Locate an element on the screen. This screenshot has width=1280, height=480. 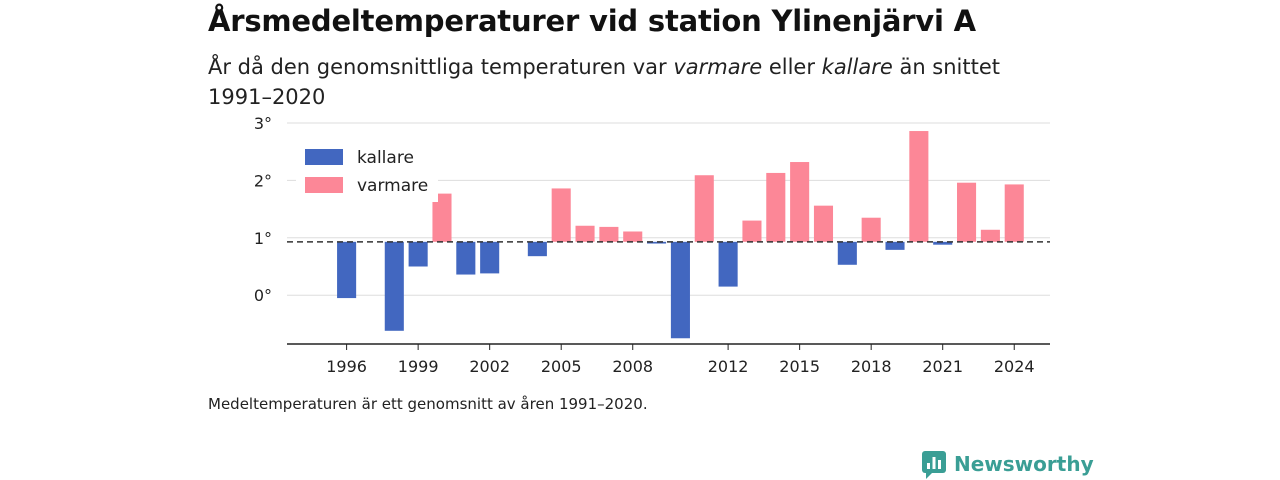
bar-2001 is located at coordinates (466, 258).